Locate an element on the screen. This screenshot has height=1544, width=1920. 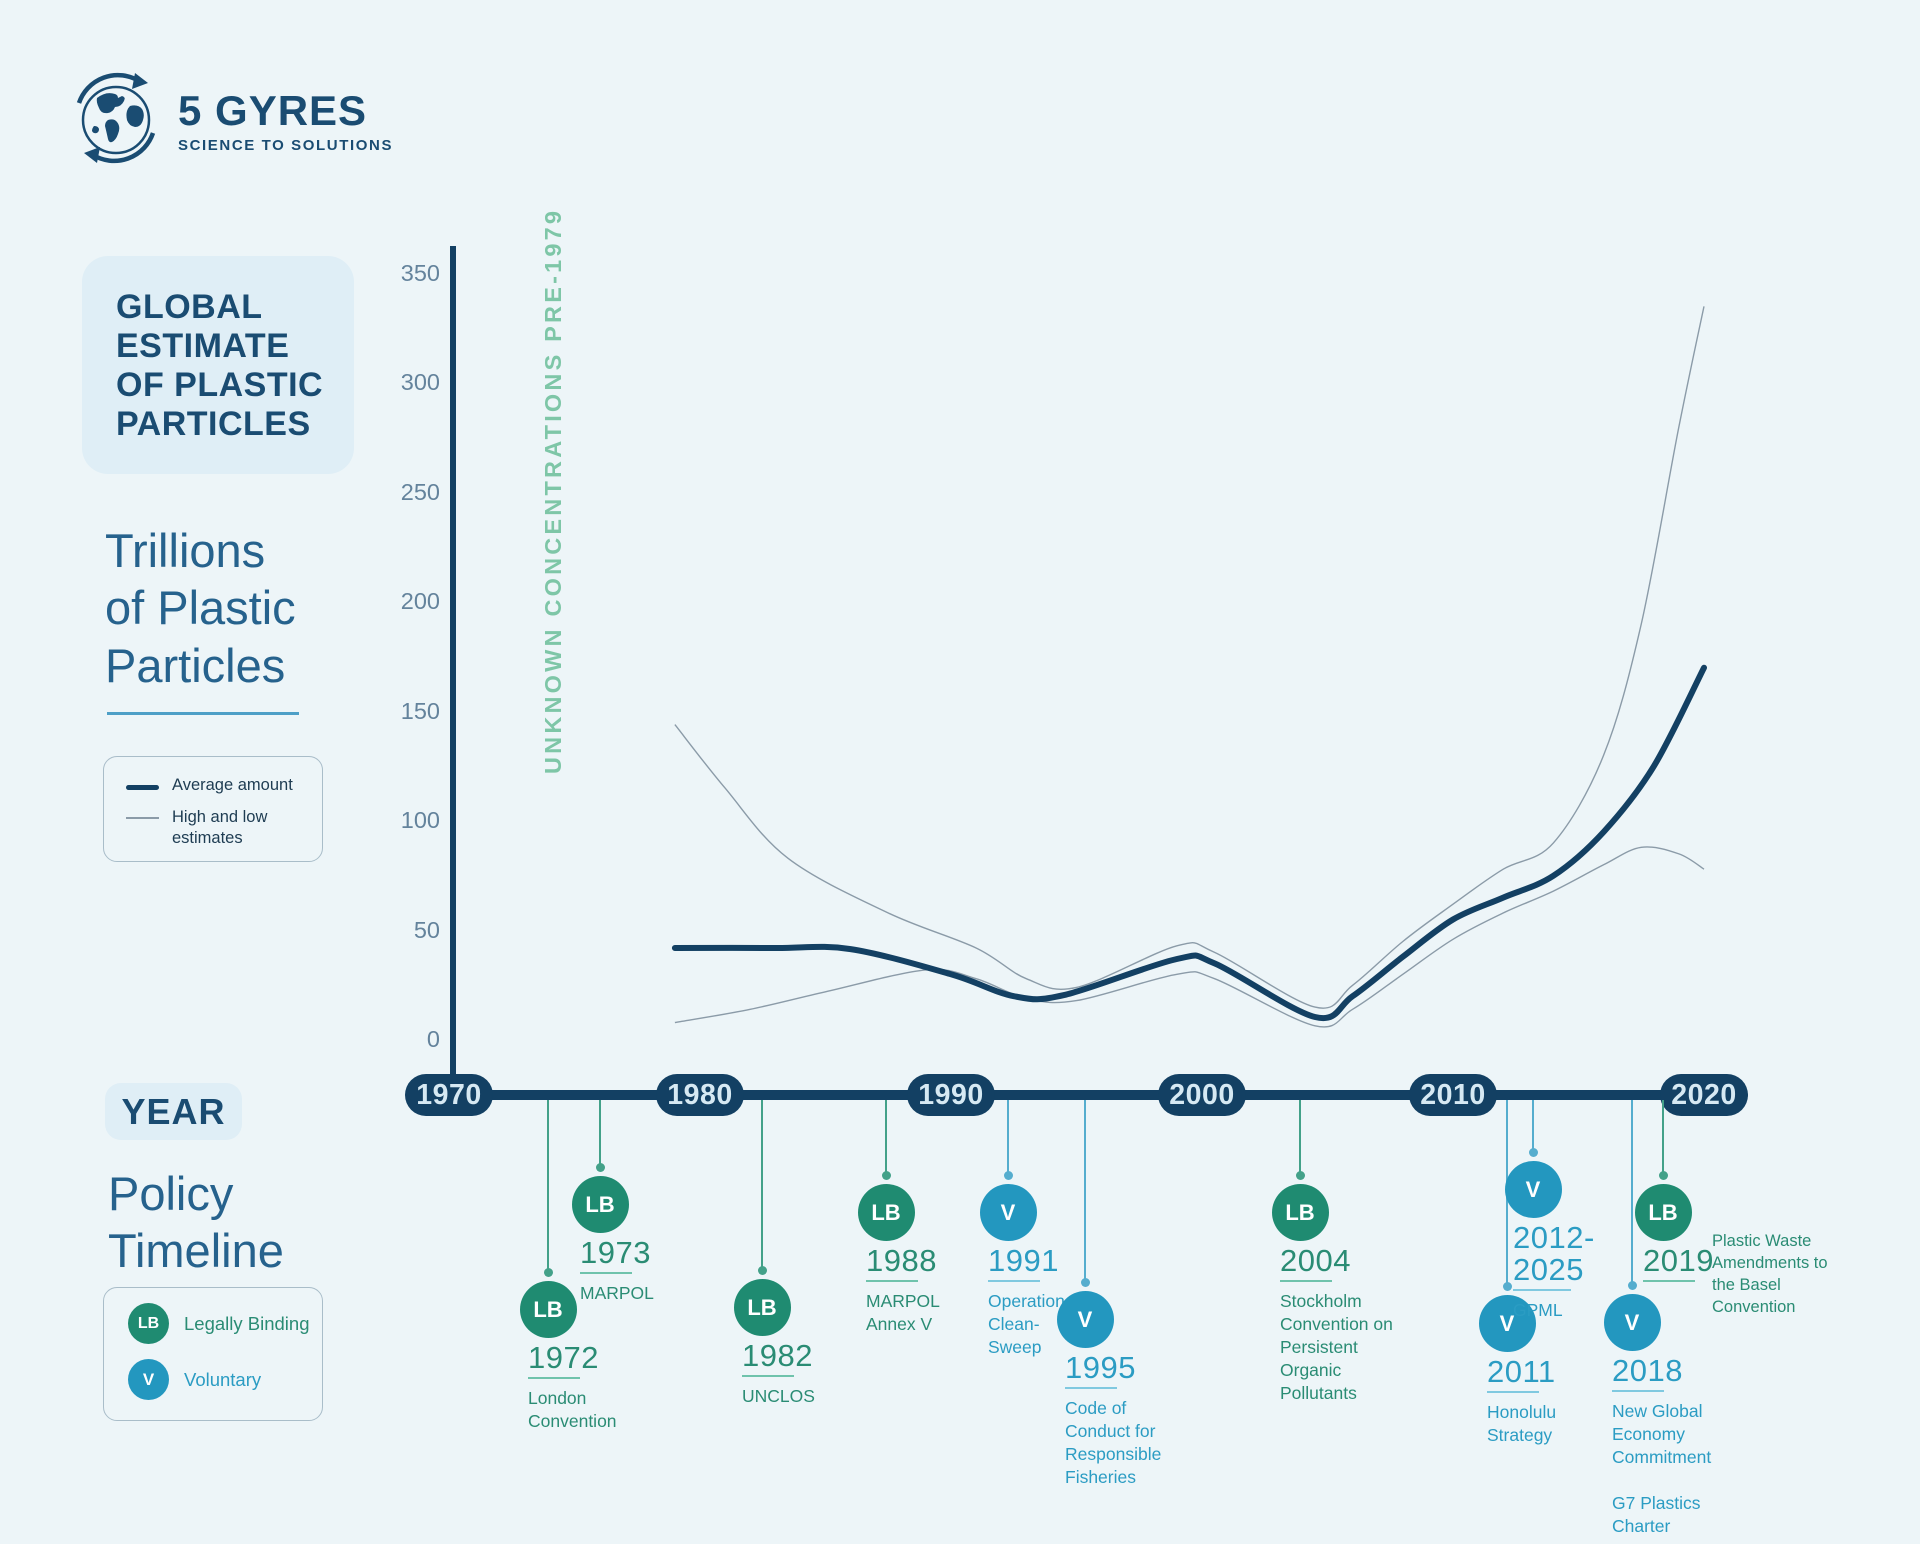
y-tick-label: 300 is located at coordinates (420, 382).